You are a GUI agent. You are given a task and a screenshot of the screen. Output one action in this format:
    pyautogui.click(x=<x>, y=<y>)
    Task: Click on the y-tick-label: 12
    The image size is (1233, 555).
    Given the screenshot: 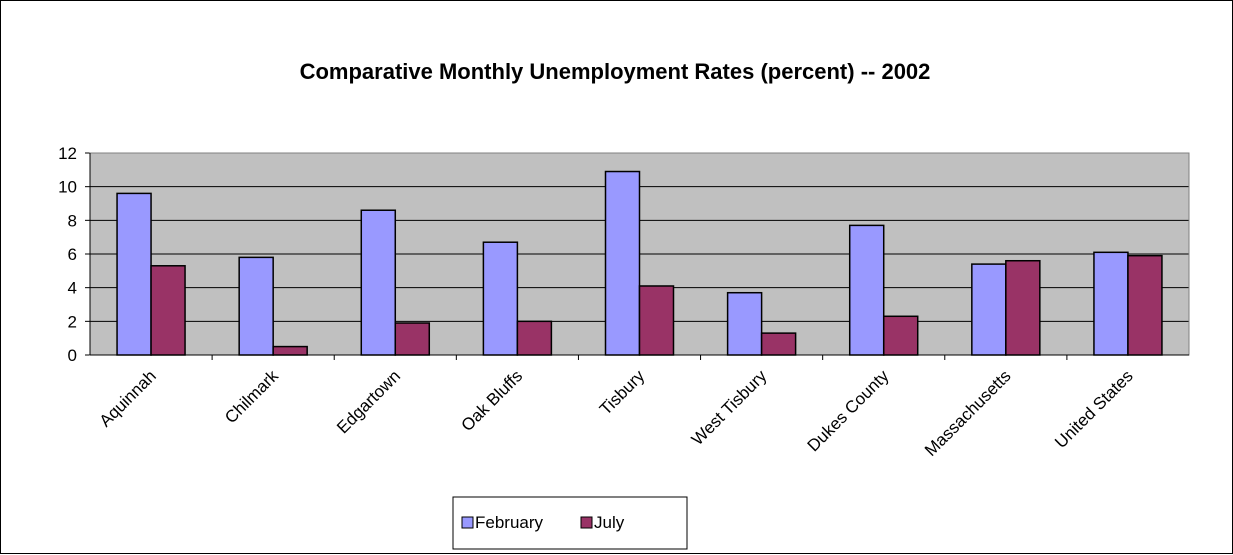 What is the action you would take?
    pyautogui.click(x=67, y=153)
    